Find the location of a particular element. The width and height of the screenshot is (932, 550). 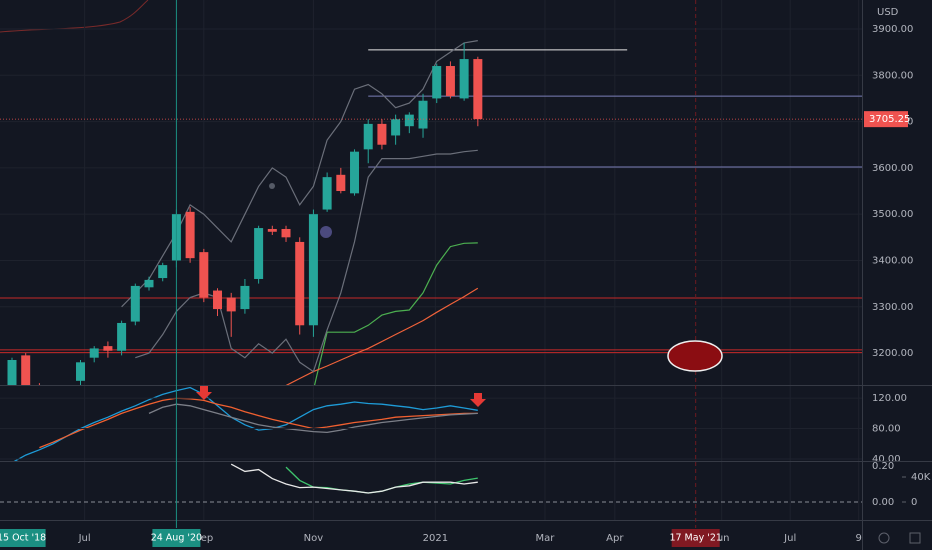

y-tick-label: 80.00 is located at coordinates (886, 429).